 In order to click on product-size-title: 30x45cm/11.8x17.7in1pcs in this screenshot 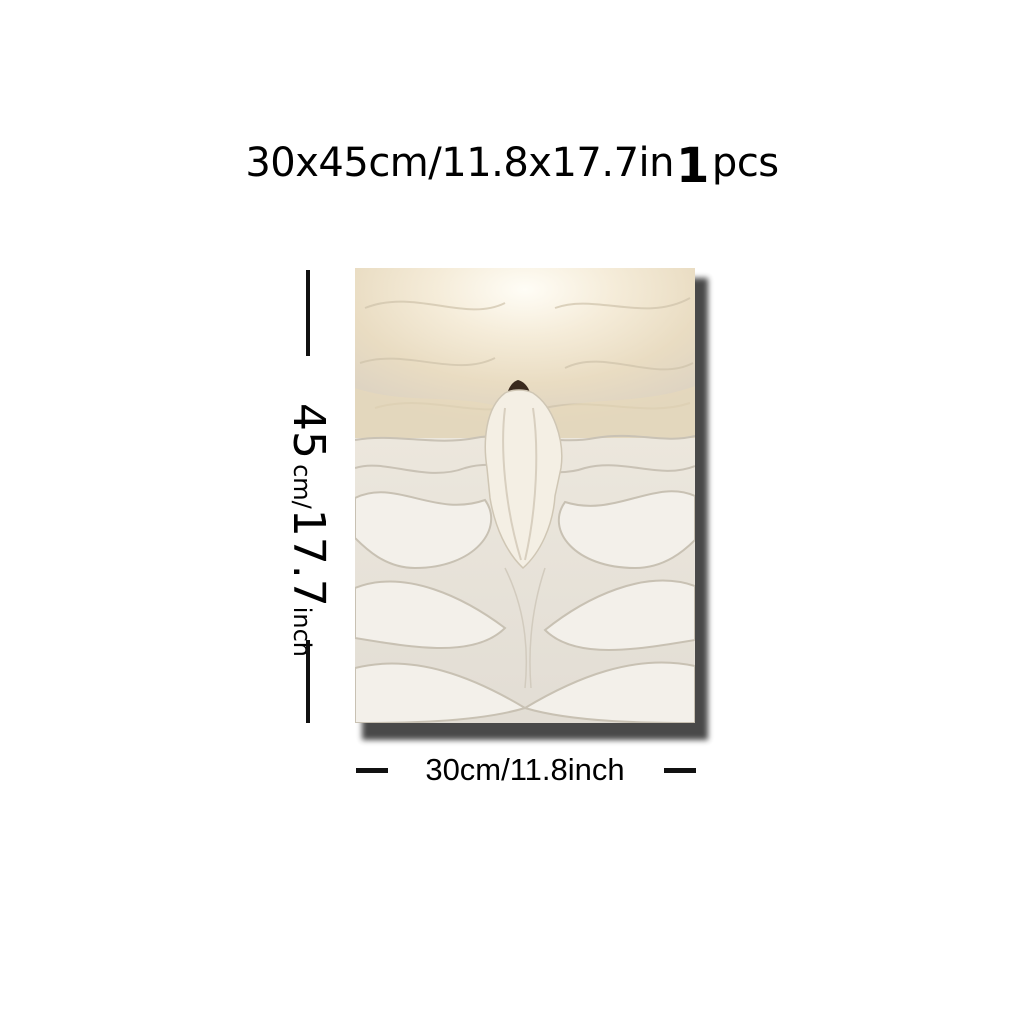, I will do `click(512, 166)`.